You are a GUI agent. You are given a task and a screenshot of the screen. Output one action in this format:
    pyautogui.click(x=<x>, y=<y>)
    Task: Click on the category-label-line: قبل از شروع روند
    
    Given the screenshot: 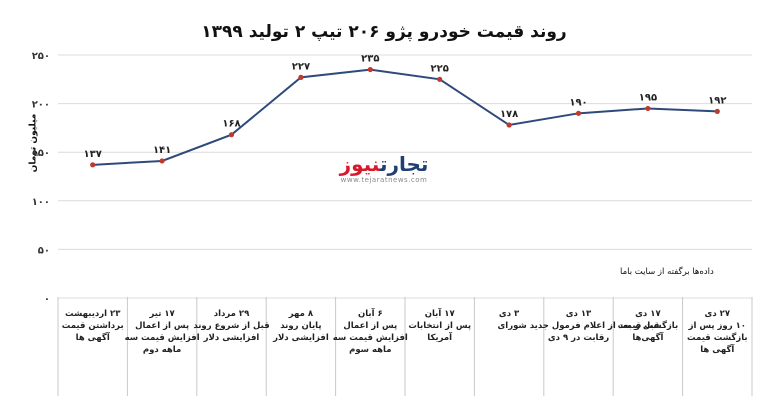 What is the action you would take?
    pyautogui.click(x=231, y=326)
    